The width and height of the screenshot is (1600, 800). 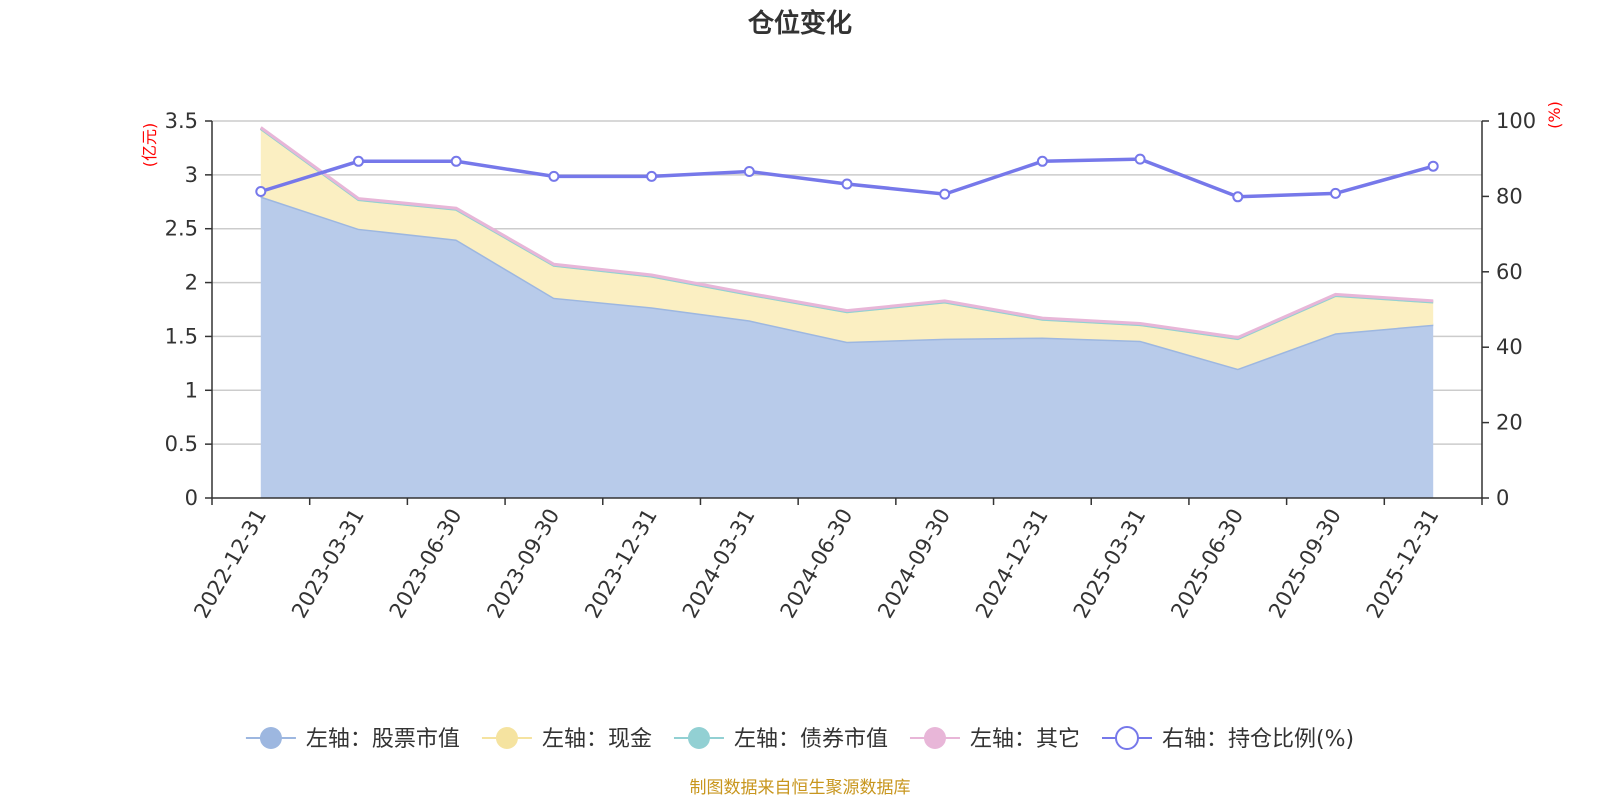 I want to click on legend-label-3: 左轴：其它, so click(x=1025, y=739).